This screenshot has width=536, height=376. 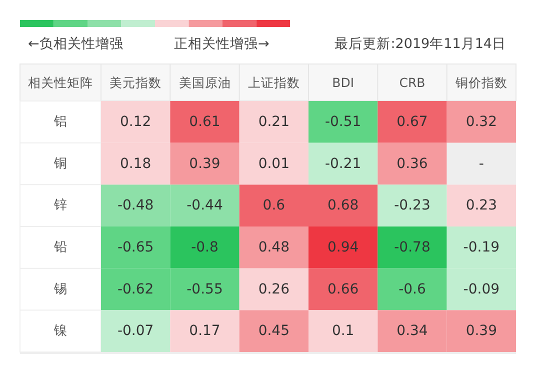 I want to click on data-label: 0.36, so click(x=412, y=164).